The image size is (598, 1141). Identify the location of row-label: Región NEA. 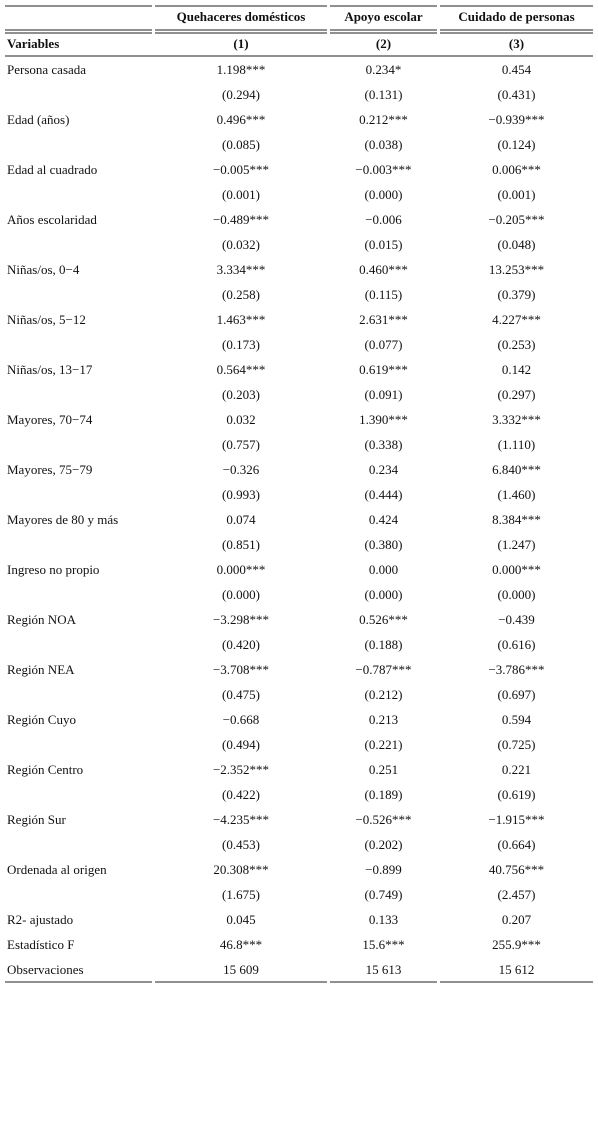
(41, 669).